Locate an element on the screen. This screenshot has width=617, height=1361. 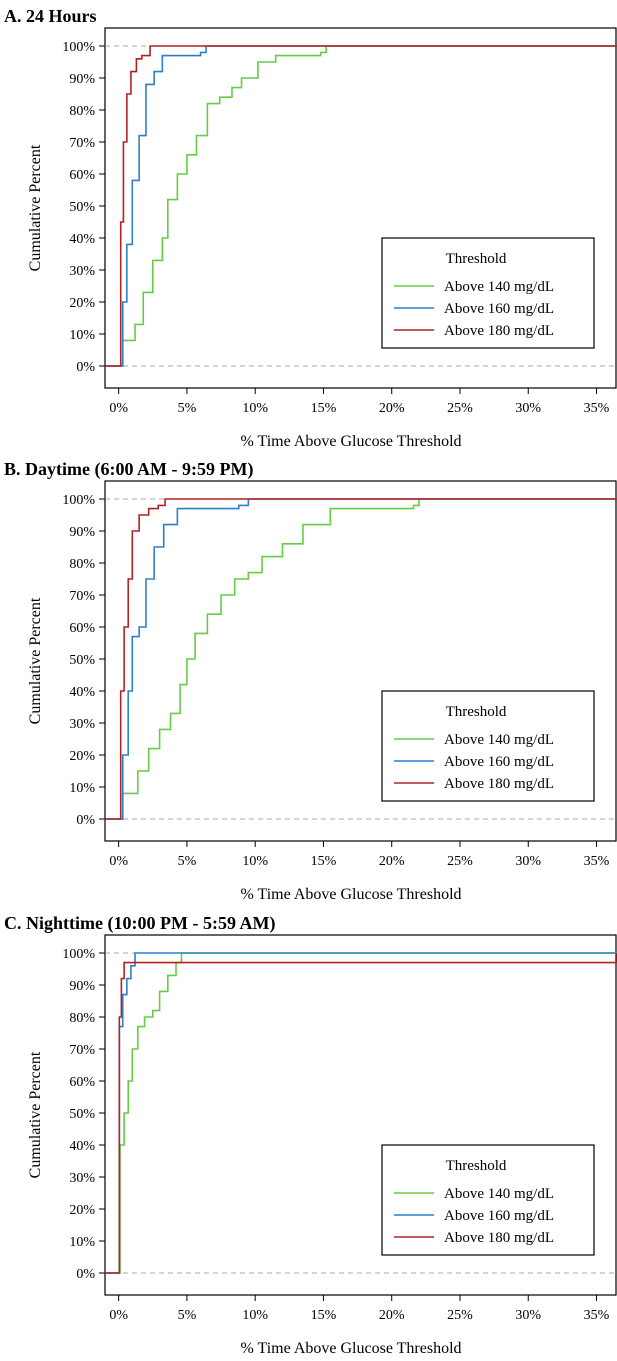
panel-b-legend-label-green: Above 140 mg/dL is located at coordinates (499, 740).